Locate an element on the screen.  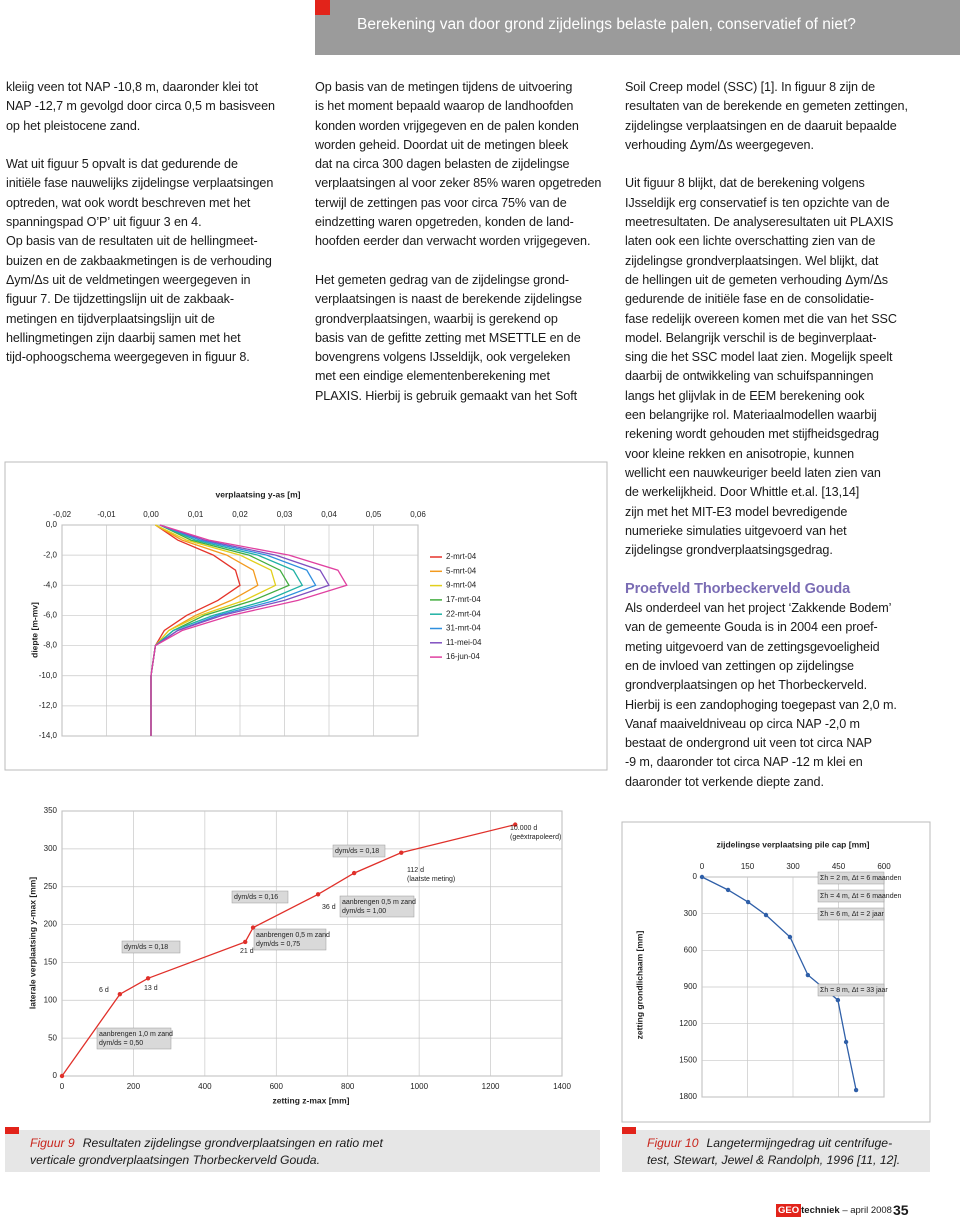
text-line: spanningspad O’P’ uit figuur 3 en 4. is located at coordinates (104, 222).